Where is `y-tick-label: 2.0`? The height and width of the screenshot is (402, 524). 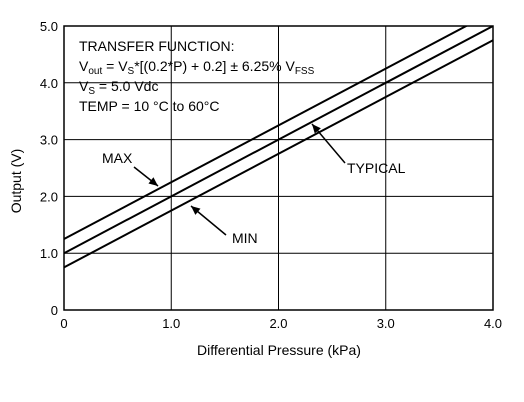 y-tick-label: 2.0 is located at coordinates (49, 196).